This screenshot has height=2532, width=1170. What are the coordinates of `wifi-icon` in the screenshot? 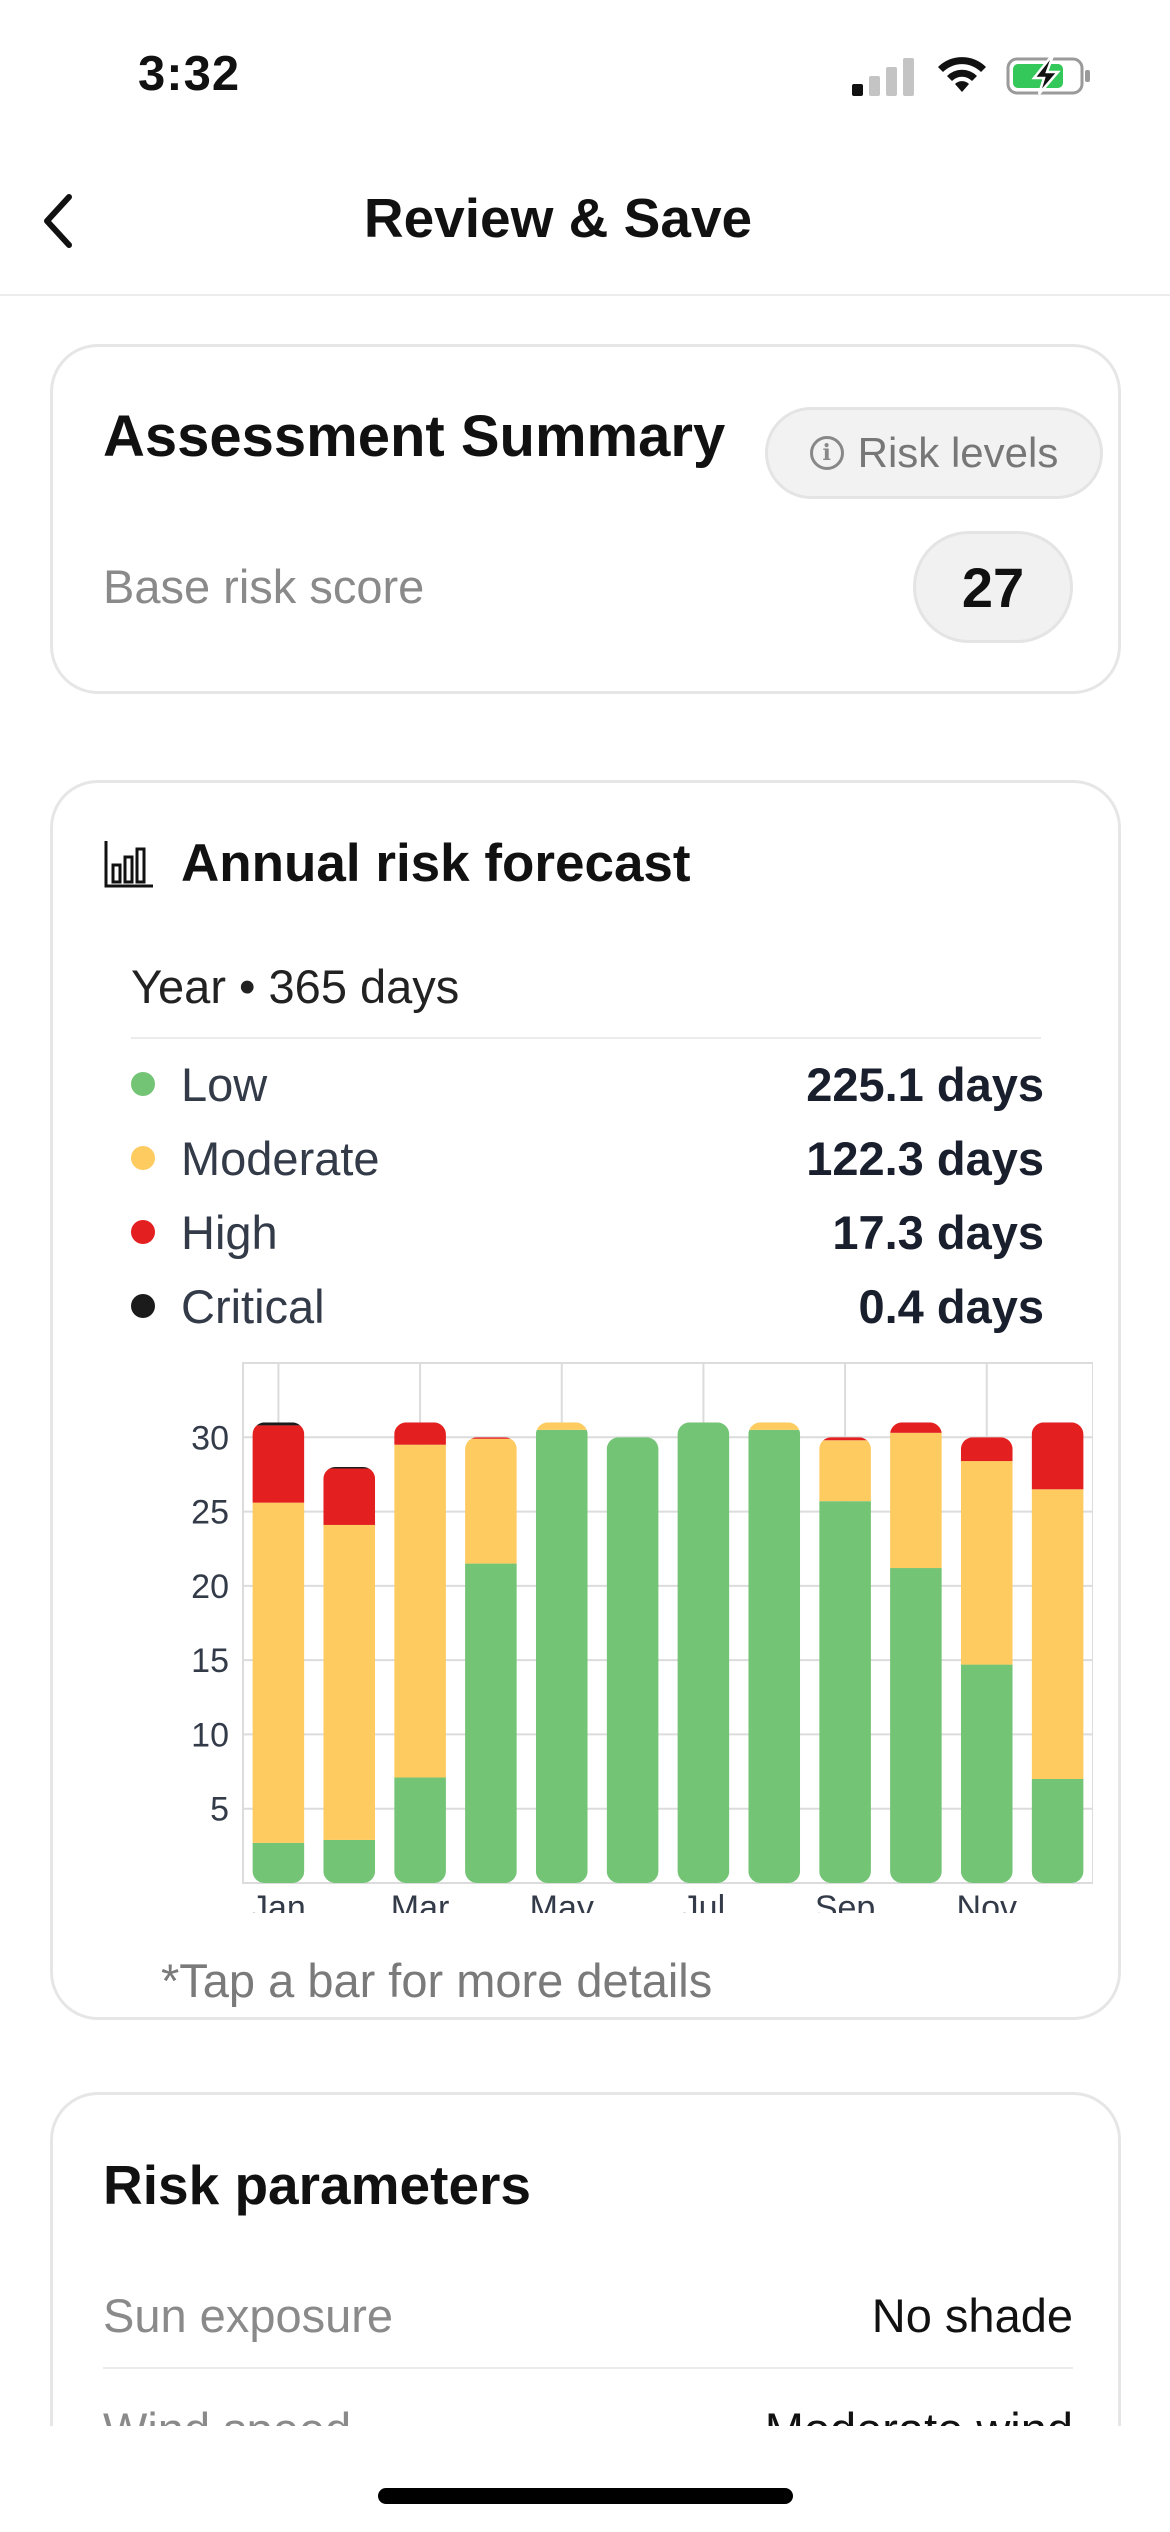 It's located at (962, 74).